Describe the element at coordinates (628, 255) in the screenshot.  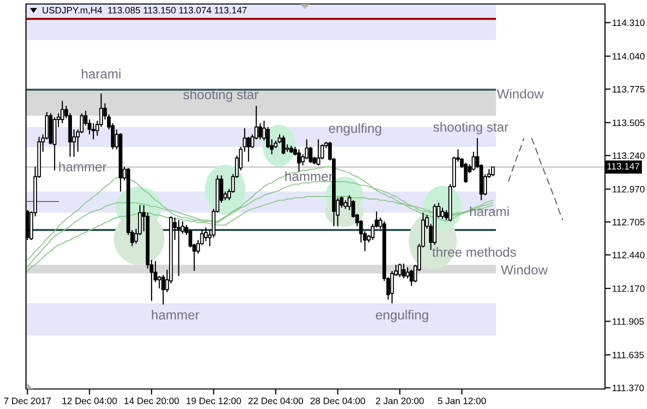
I see `y-tick-label: 112.440` at that location.